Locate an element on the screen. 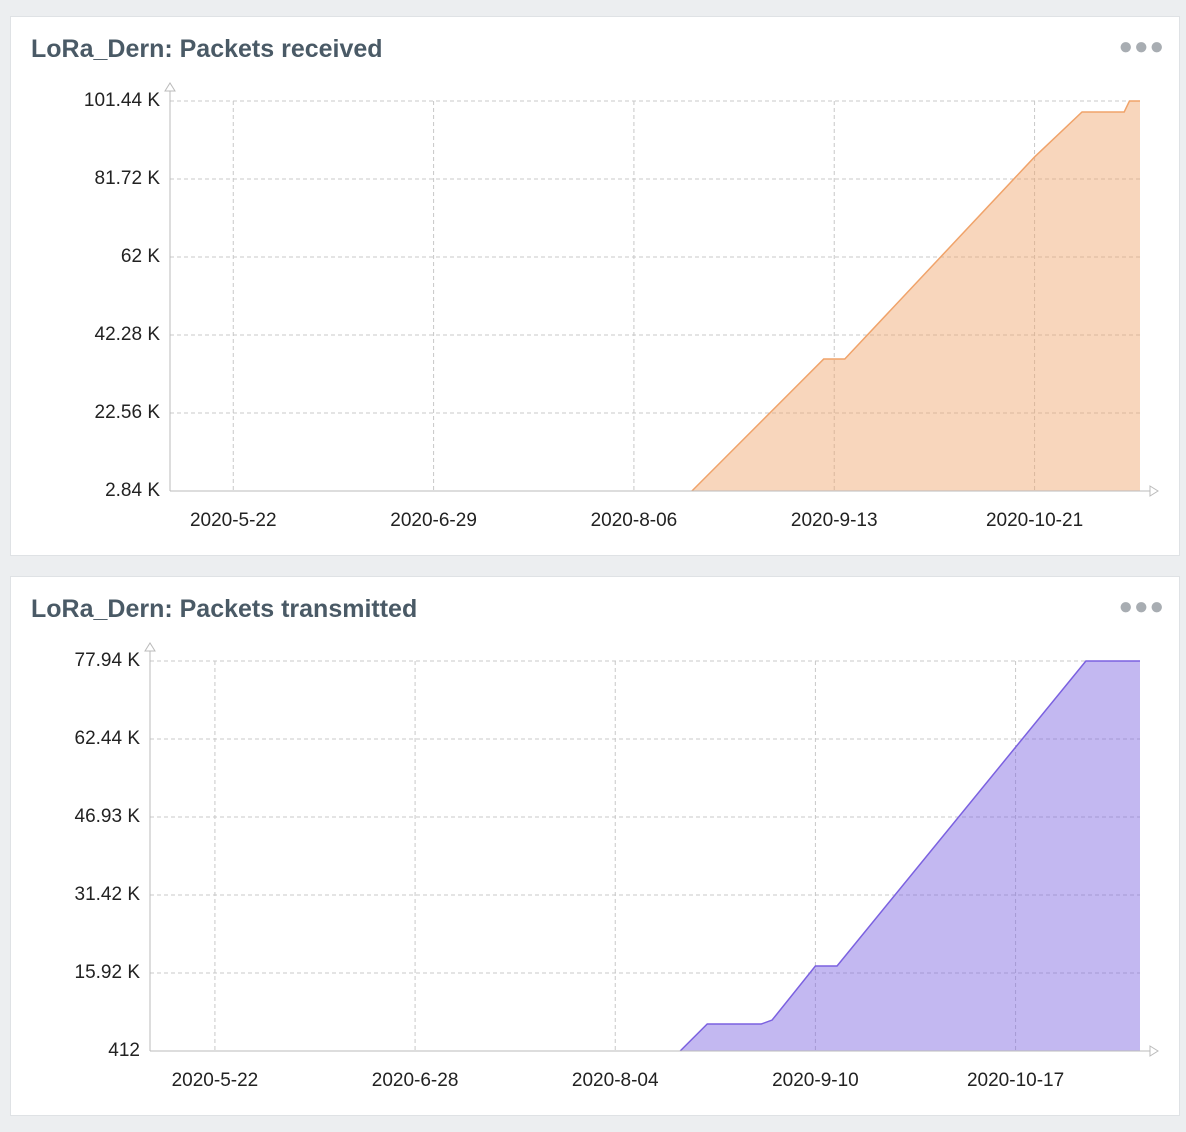 The image size is (1186, 1132). y-tick-label: 412 is located at coordinates (124, 1050).